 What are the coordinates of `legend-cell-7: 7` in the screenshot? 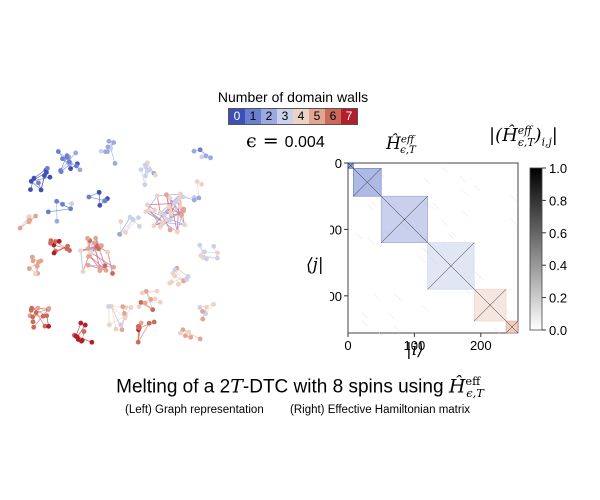 It's located at (349, 116).